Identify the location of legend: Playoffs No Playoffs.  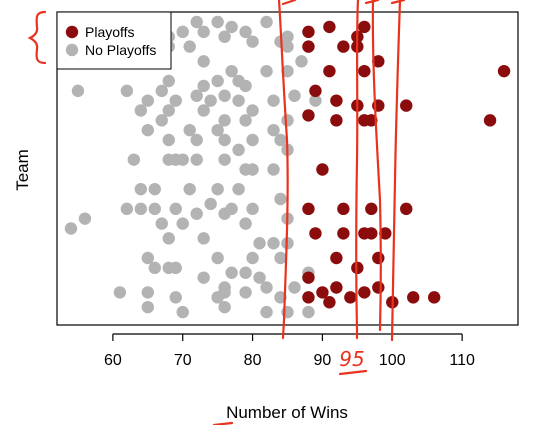
(114, 40).